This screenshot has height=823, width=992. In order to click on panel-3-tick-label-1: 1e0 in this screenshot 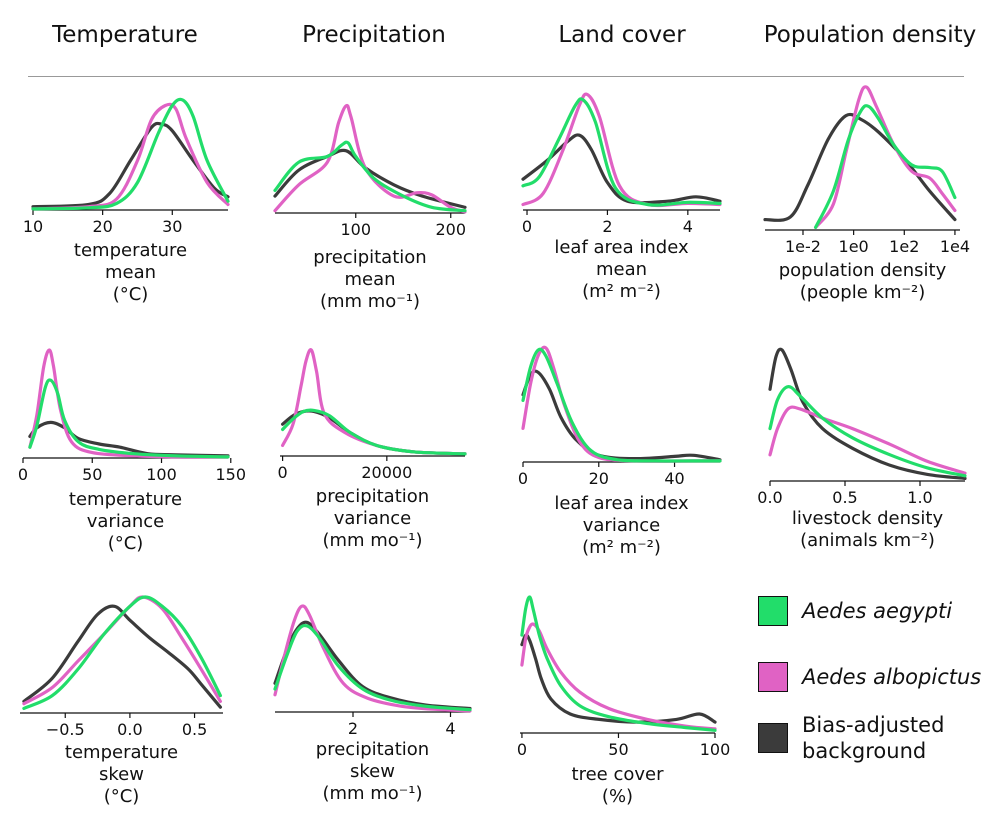, I will do `click(854, 246)`.